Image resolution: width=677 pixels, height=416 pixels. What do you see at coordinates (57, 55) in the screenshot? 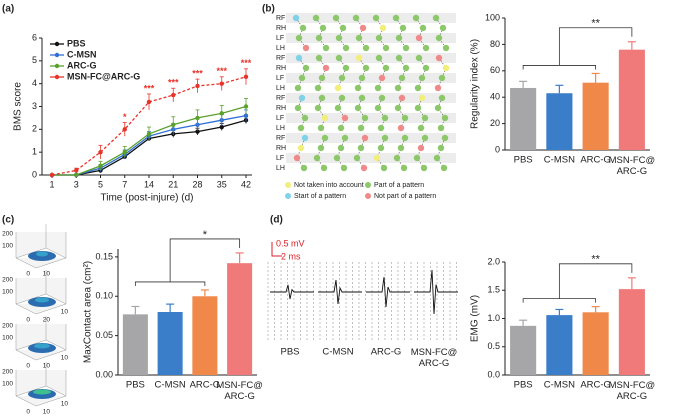
I see `legend-marker` at bounding box center [57, 55].